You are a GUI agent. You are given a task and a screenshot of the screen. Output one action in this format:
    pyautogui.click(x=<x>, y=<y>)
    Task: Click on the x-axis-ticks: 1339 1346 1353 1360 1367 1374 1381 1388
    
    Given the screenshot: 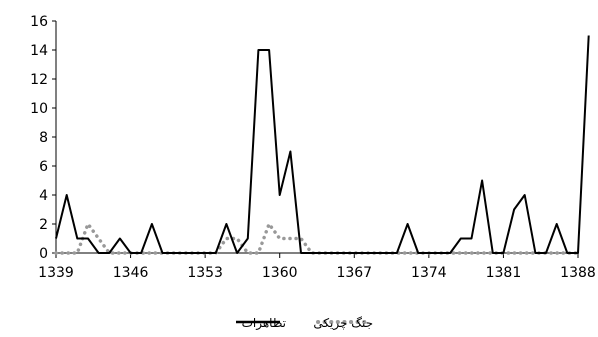 What is the action you would take?
    pyautogui.click(x=317, y=267)
    